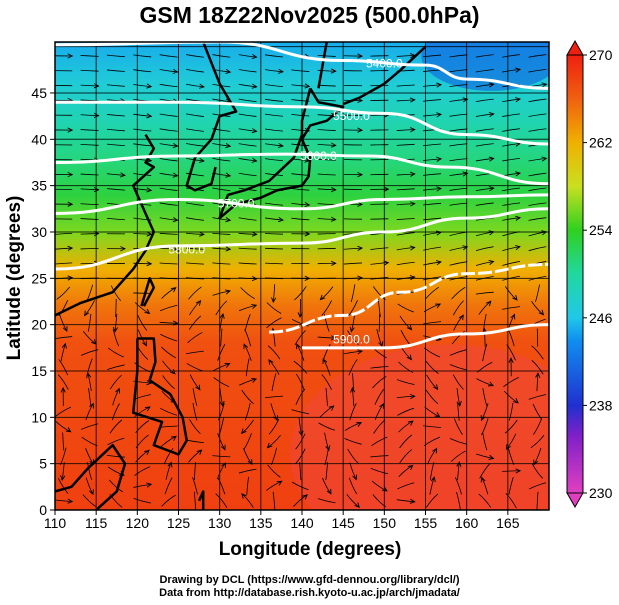  What do you see at coordinates (601, 143) in the screenshot?
I see `colorbar-tick-label: 262` at bounding box center [601, 143].